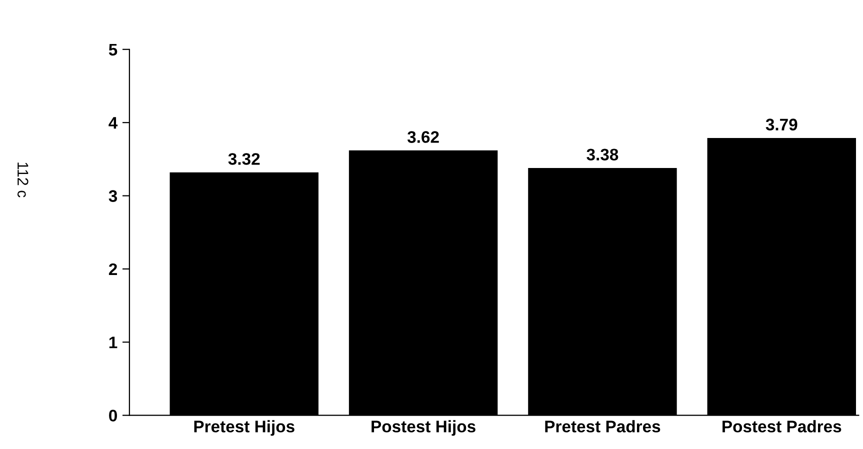 Image resolution: width=863 pixels, height=449 pixels. I want to click on y-tick-label: 0, so click(113, 416).